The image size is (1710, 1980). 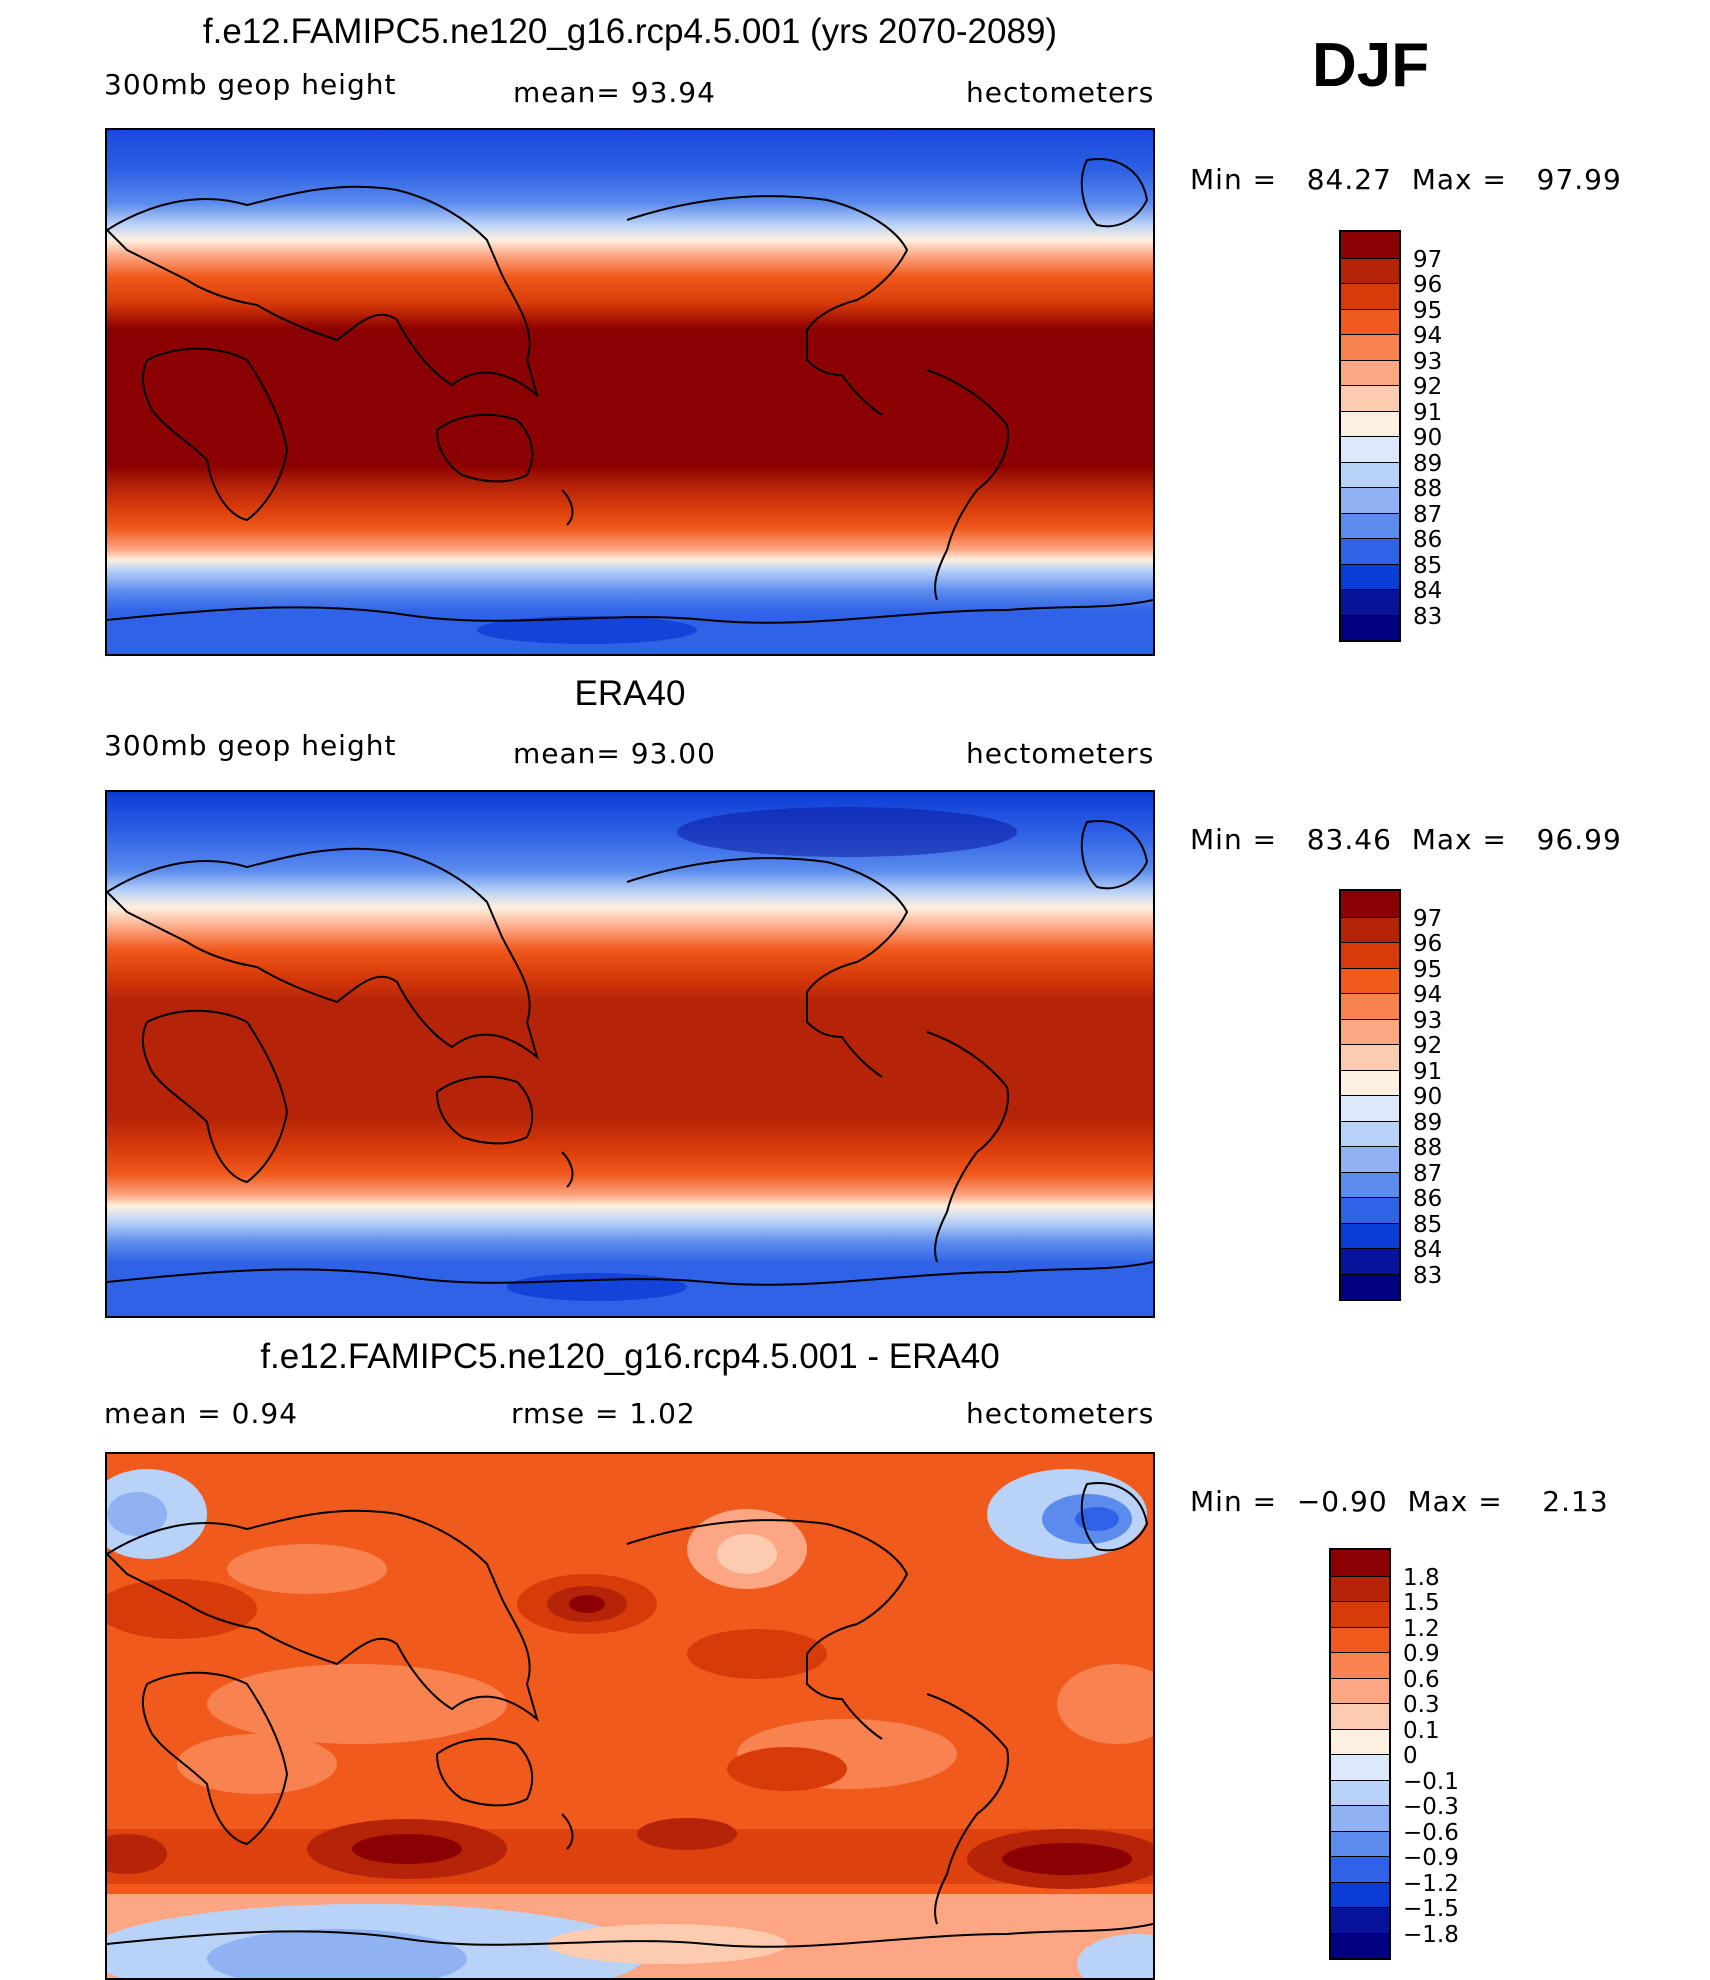 I want to click on panel-2-variable-label: 300mb geop height, so click(x=250, y=745).